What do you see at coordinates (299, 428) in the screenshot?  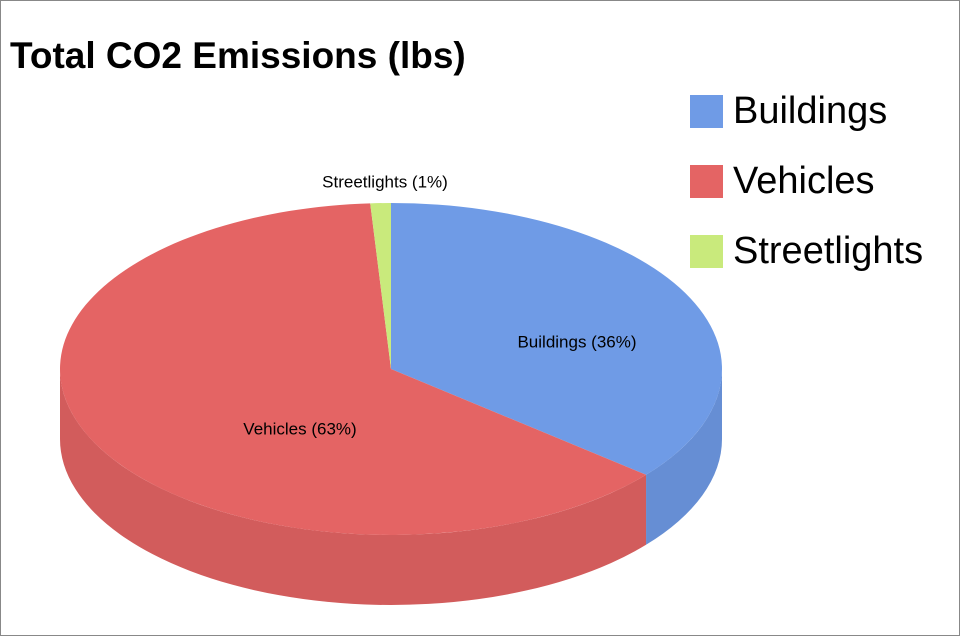 I see `data-label: Vehicles (63%)` at bounding box center [299, 428].